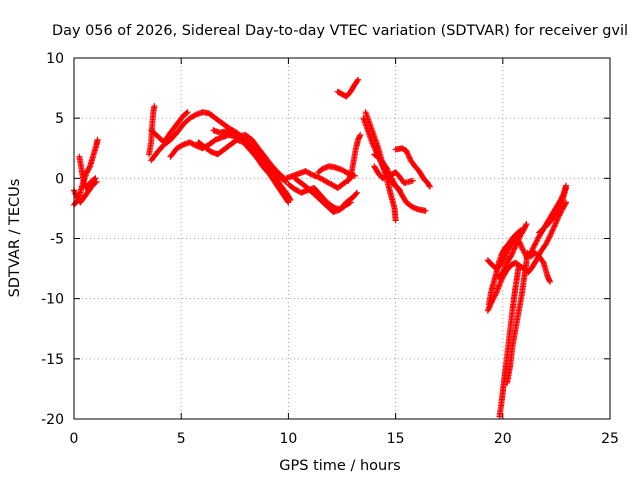 The width and height of the screenshot is (640, 480). What do you see at coordinates (288, 439) in the screenshot?
I see `x-tick-label: 10` at bounding box center [288, 439].